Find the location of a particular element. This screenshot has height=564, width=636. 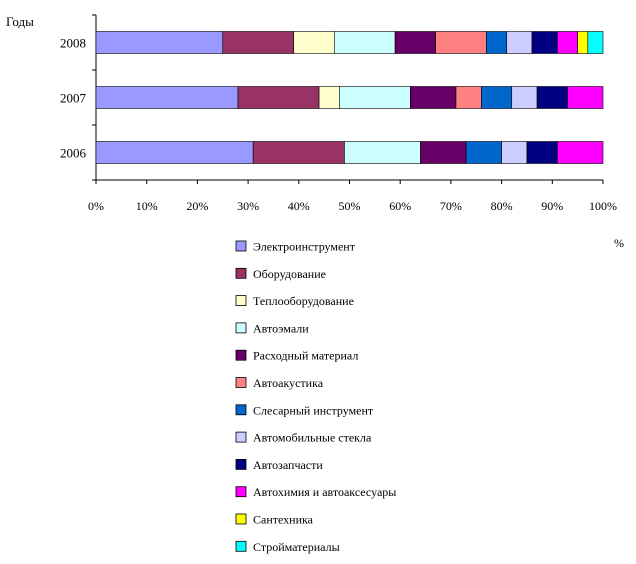

category-label: 2008 is located at coordinates (73, 43).